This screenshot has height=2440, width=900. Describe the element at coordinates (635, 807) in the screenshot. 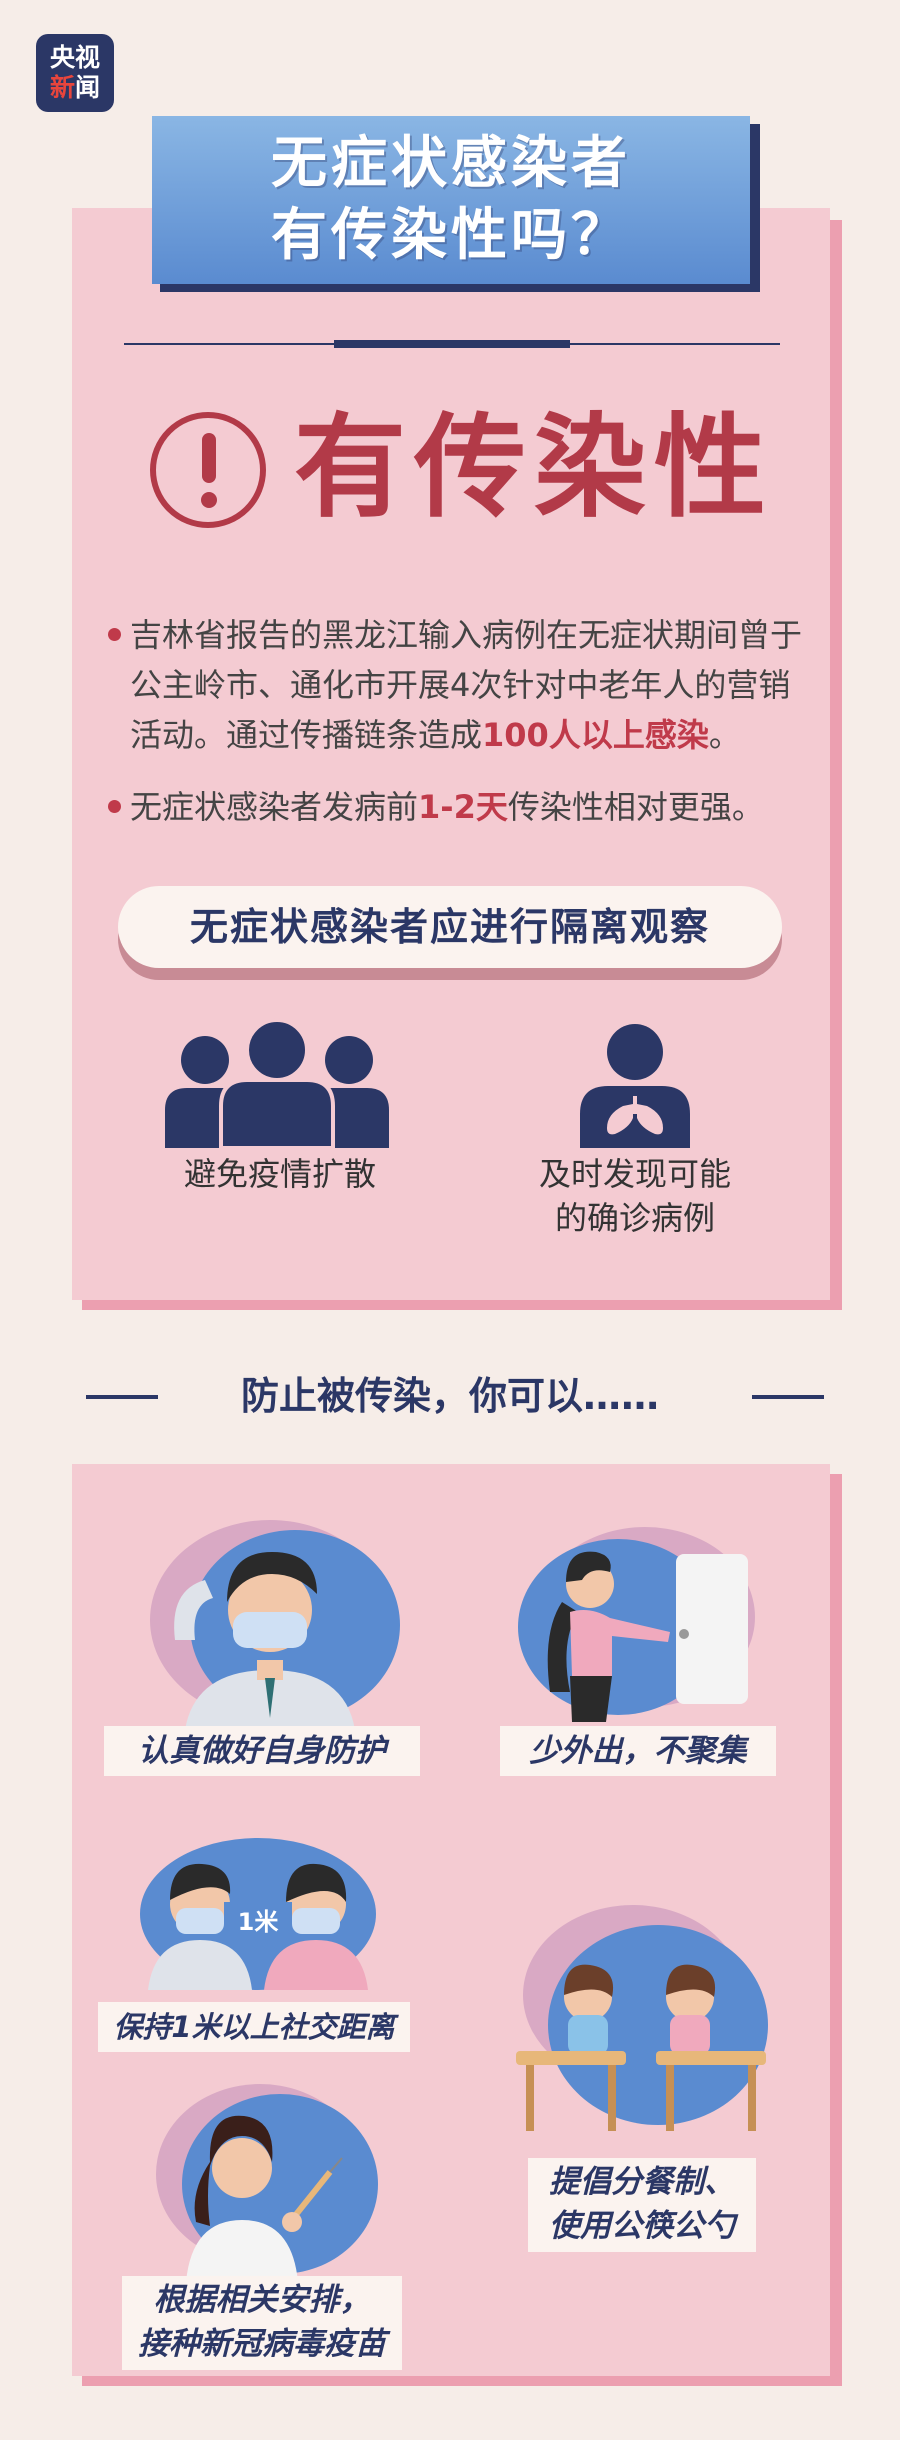

I see `bullet-2-end: 传染性相对更强。` at that location.